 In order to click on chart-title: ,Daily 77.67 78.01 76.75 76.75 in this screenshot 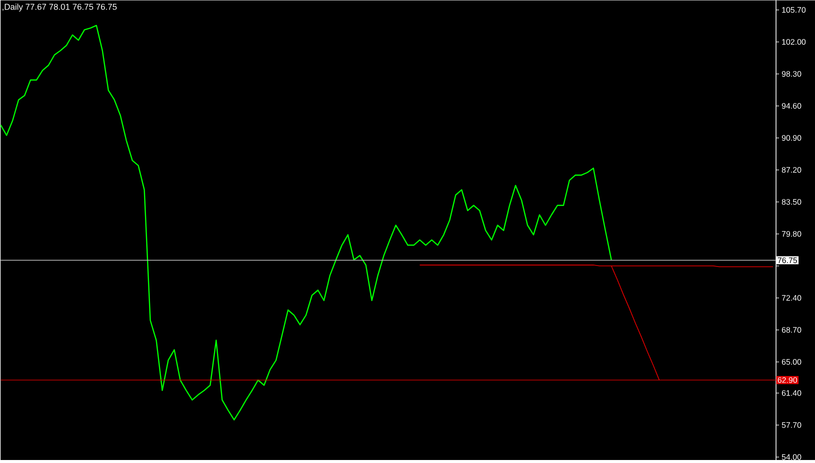, I will do `click(59, 8)`.